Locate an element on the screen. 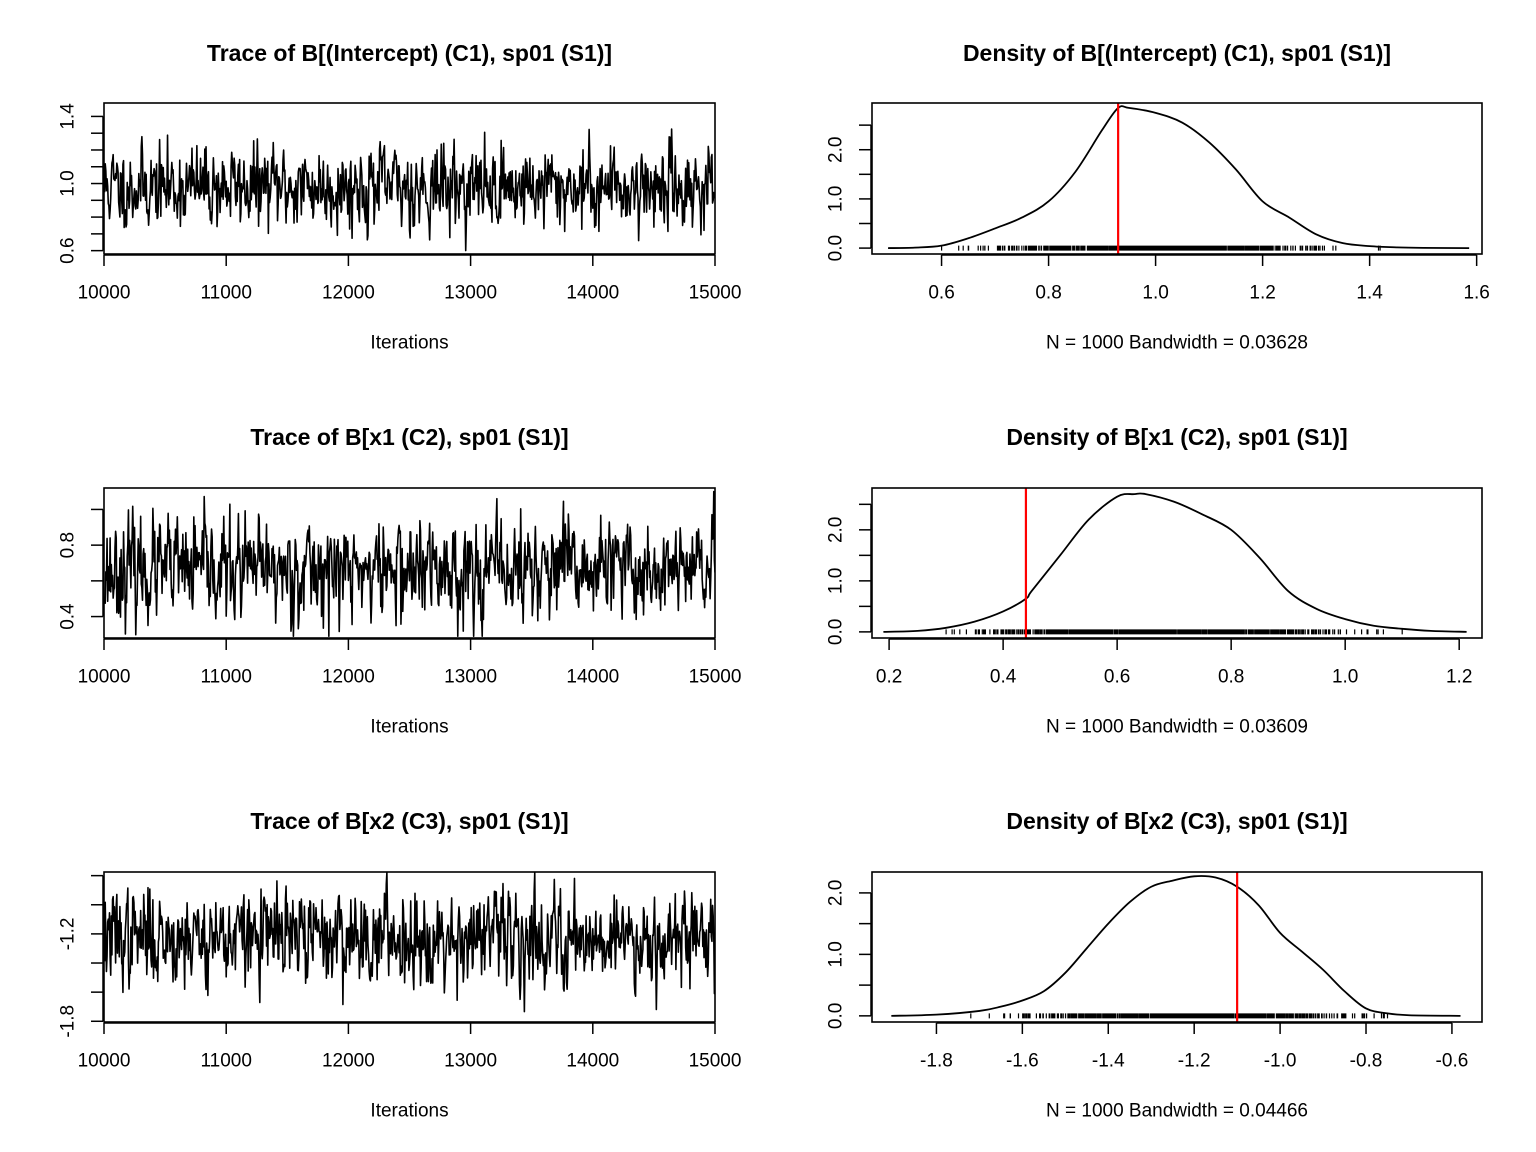 The image size is (1536, 1152). x-tick-label: 1.4 is located at coordinates (1369, 293).